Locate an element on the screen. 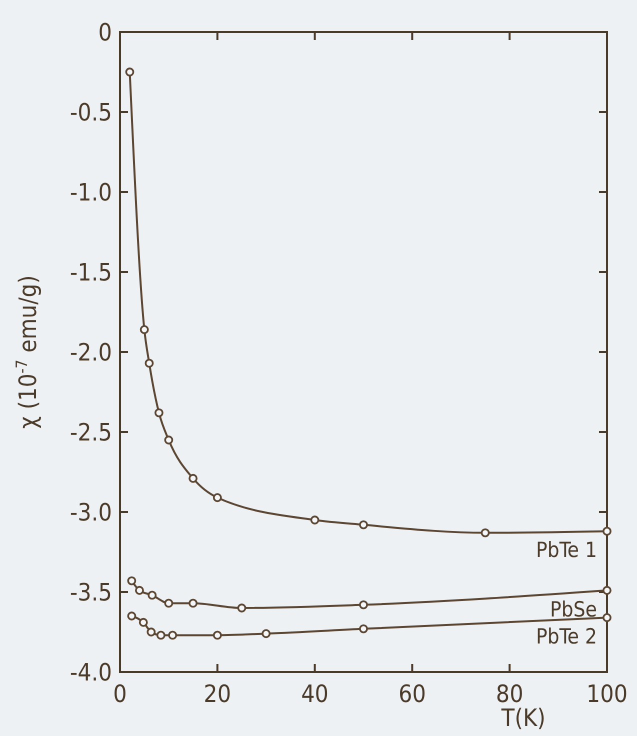 The image size is (637, 736). y-tick-label: 0 is located at coordinates (105, 32).